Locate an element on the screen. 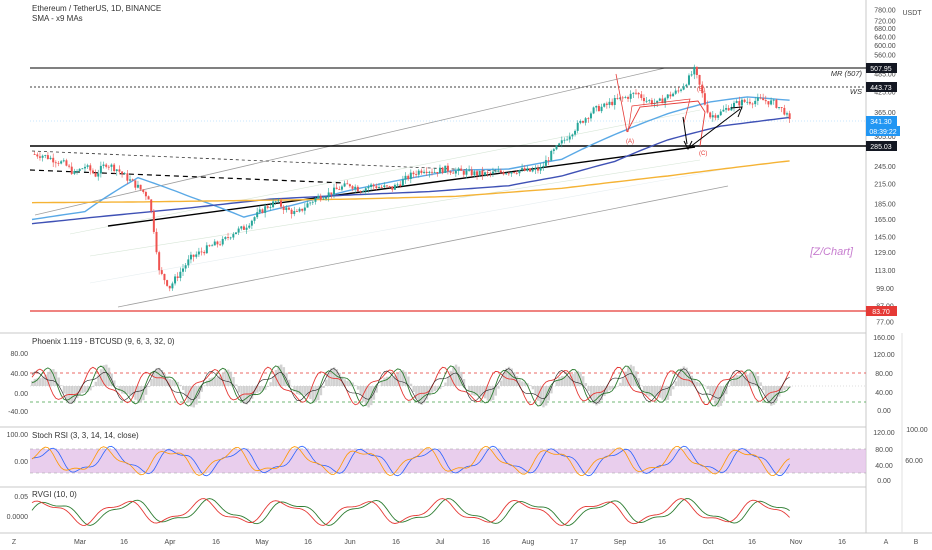 Image resolution: width=932 pixels, height=550 pixels. stoch-left-tick: 100.00 is located at coordinates (18, 435).